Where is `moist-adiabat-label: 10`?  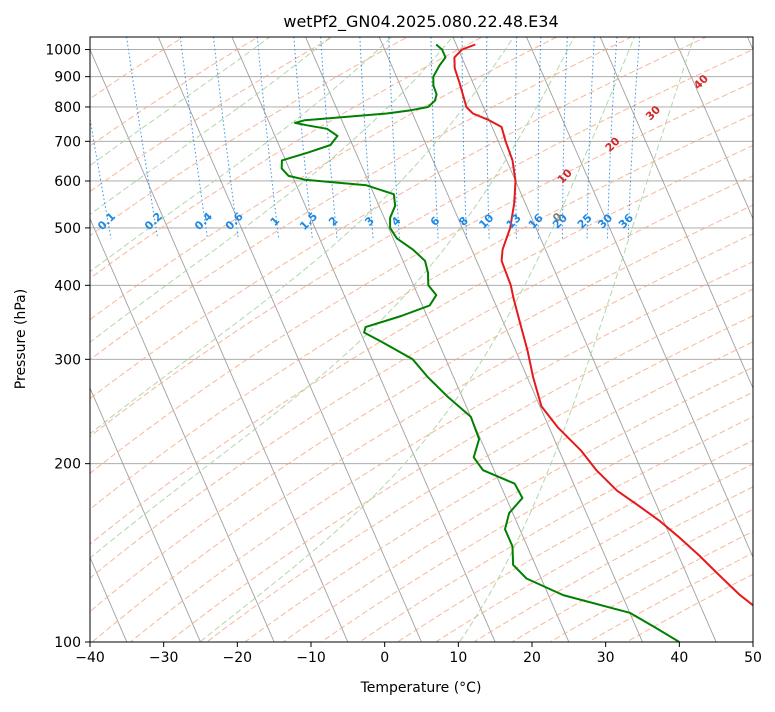
moist-adiabat-label: 10 is located at coordinates (565, 176).